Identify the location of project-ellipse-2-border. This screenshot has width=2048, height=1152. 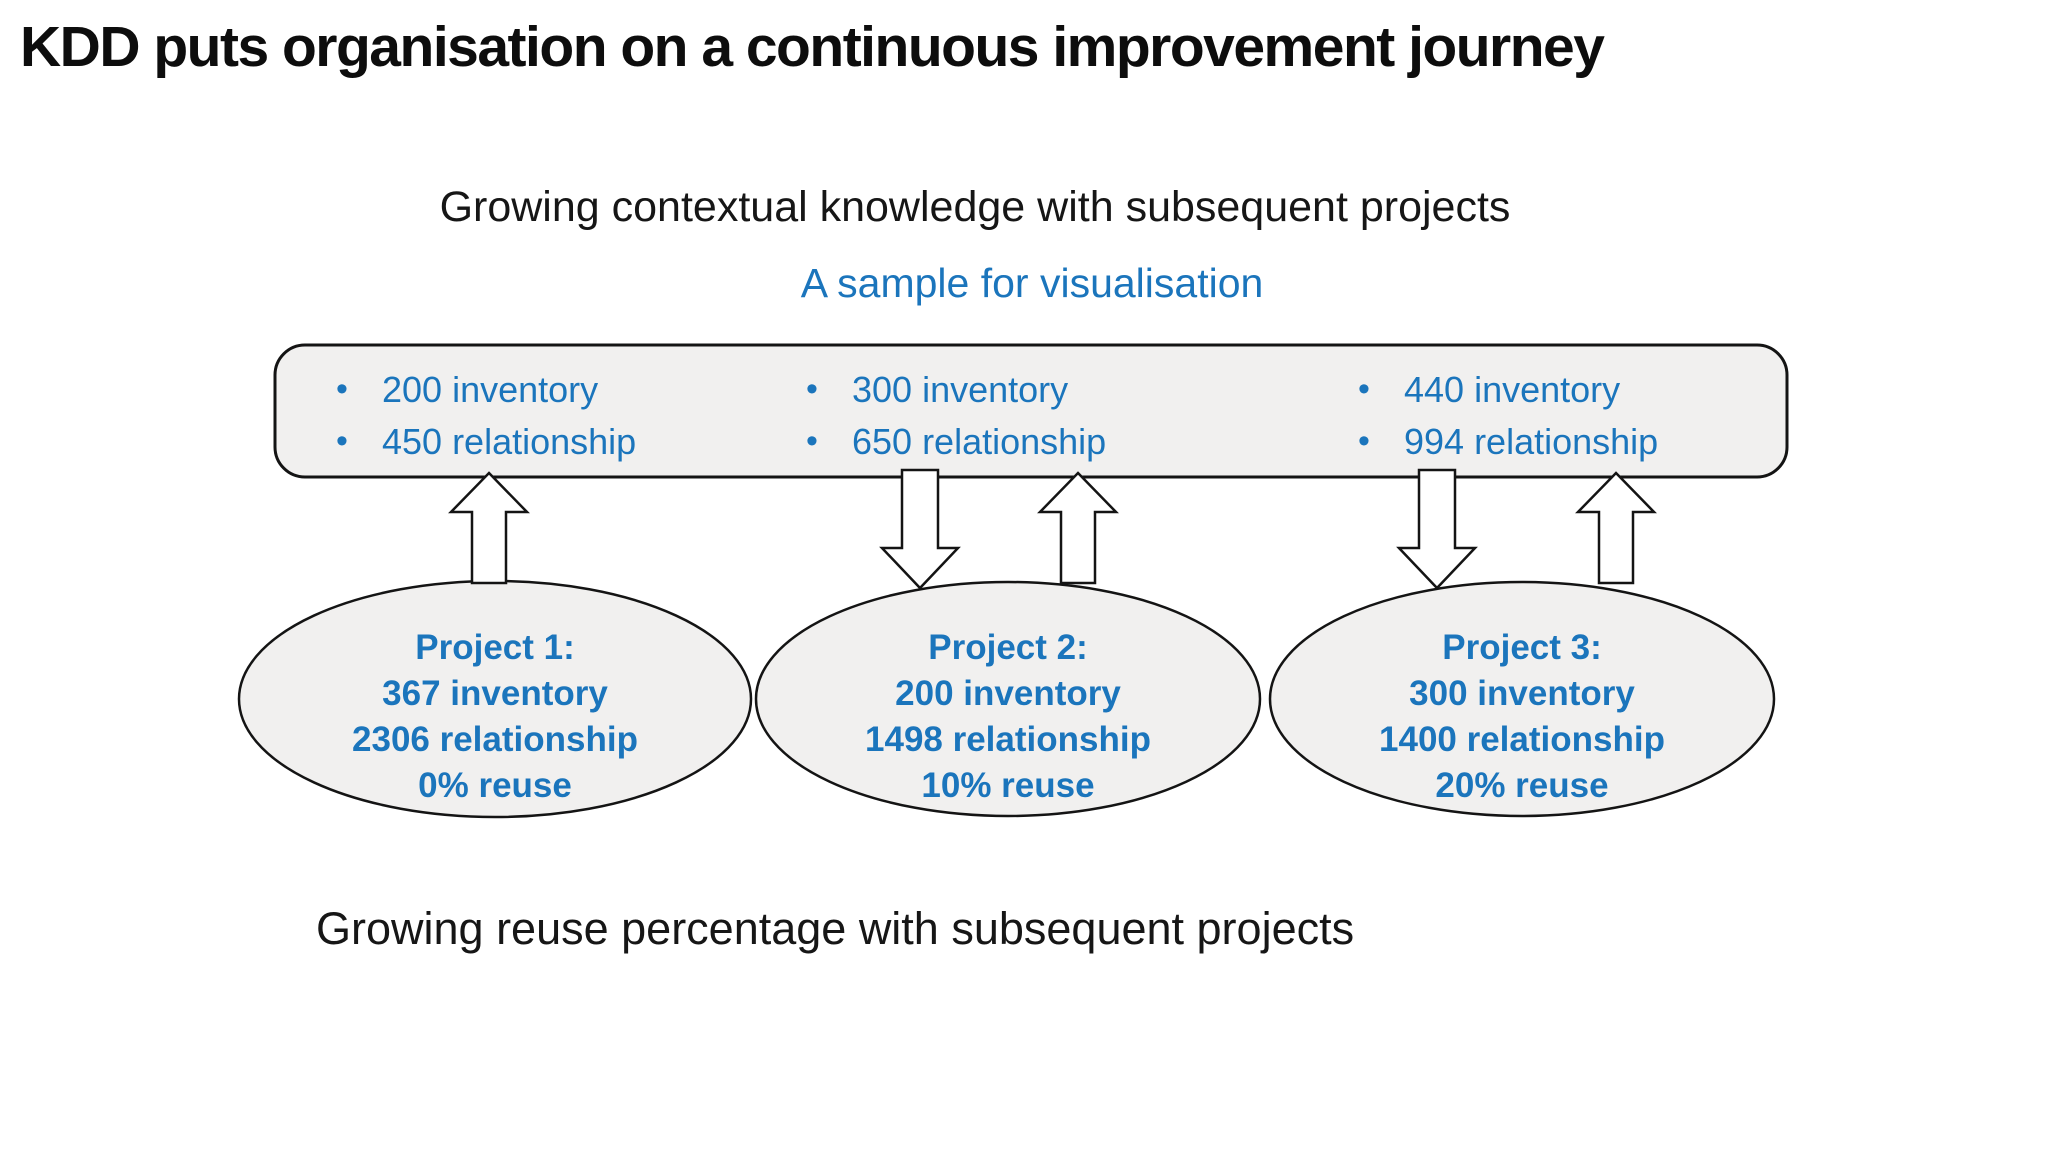
(1008, 699).